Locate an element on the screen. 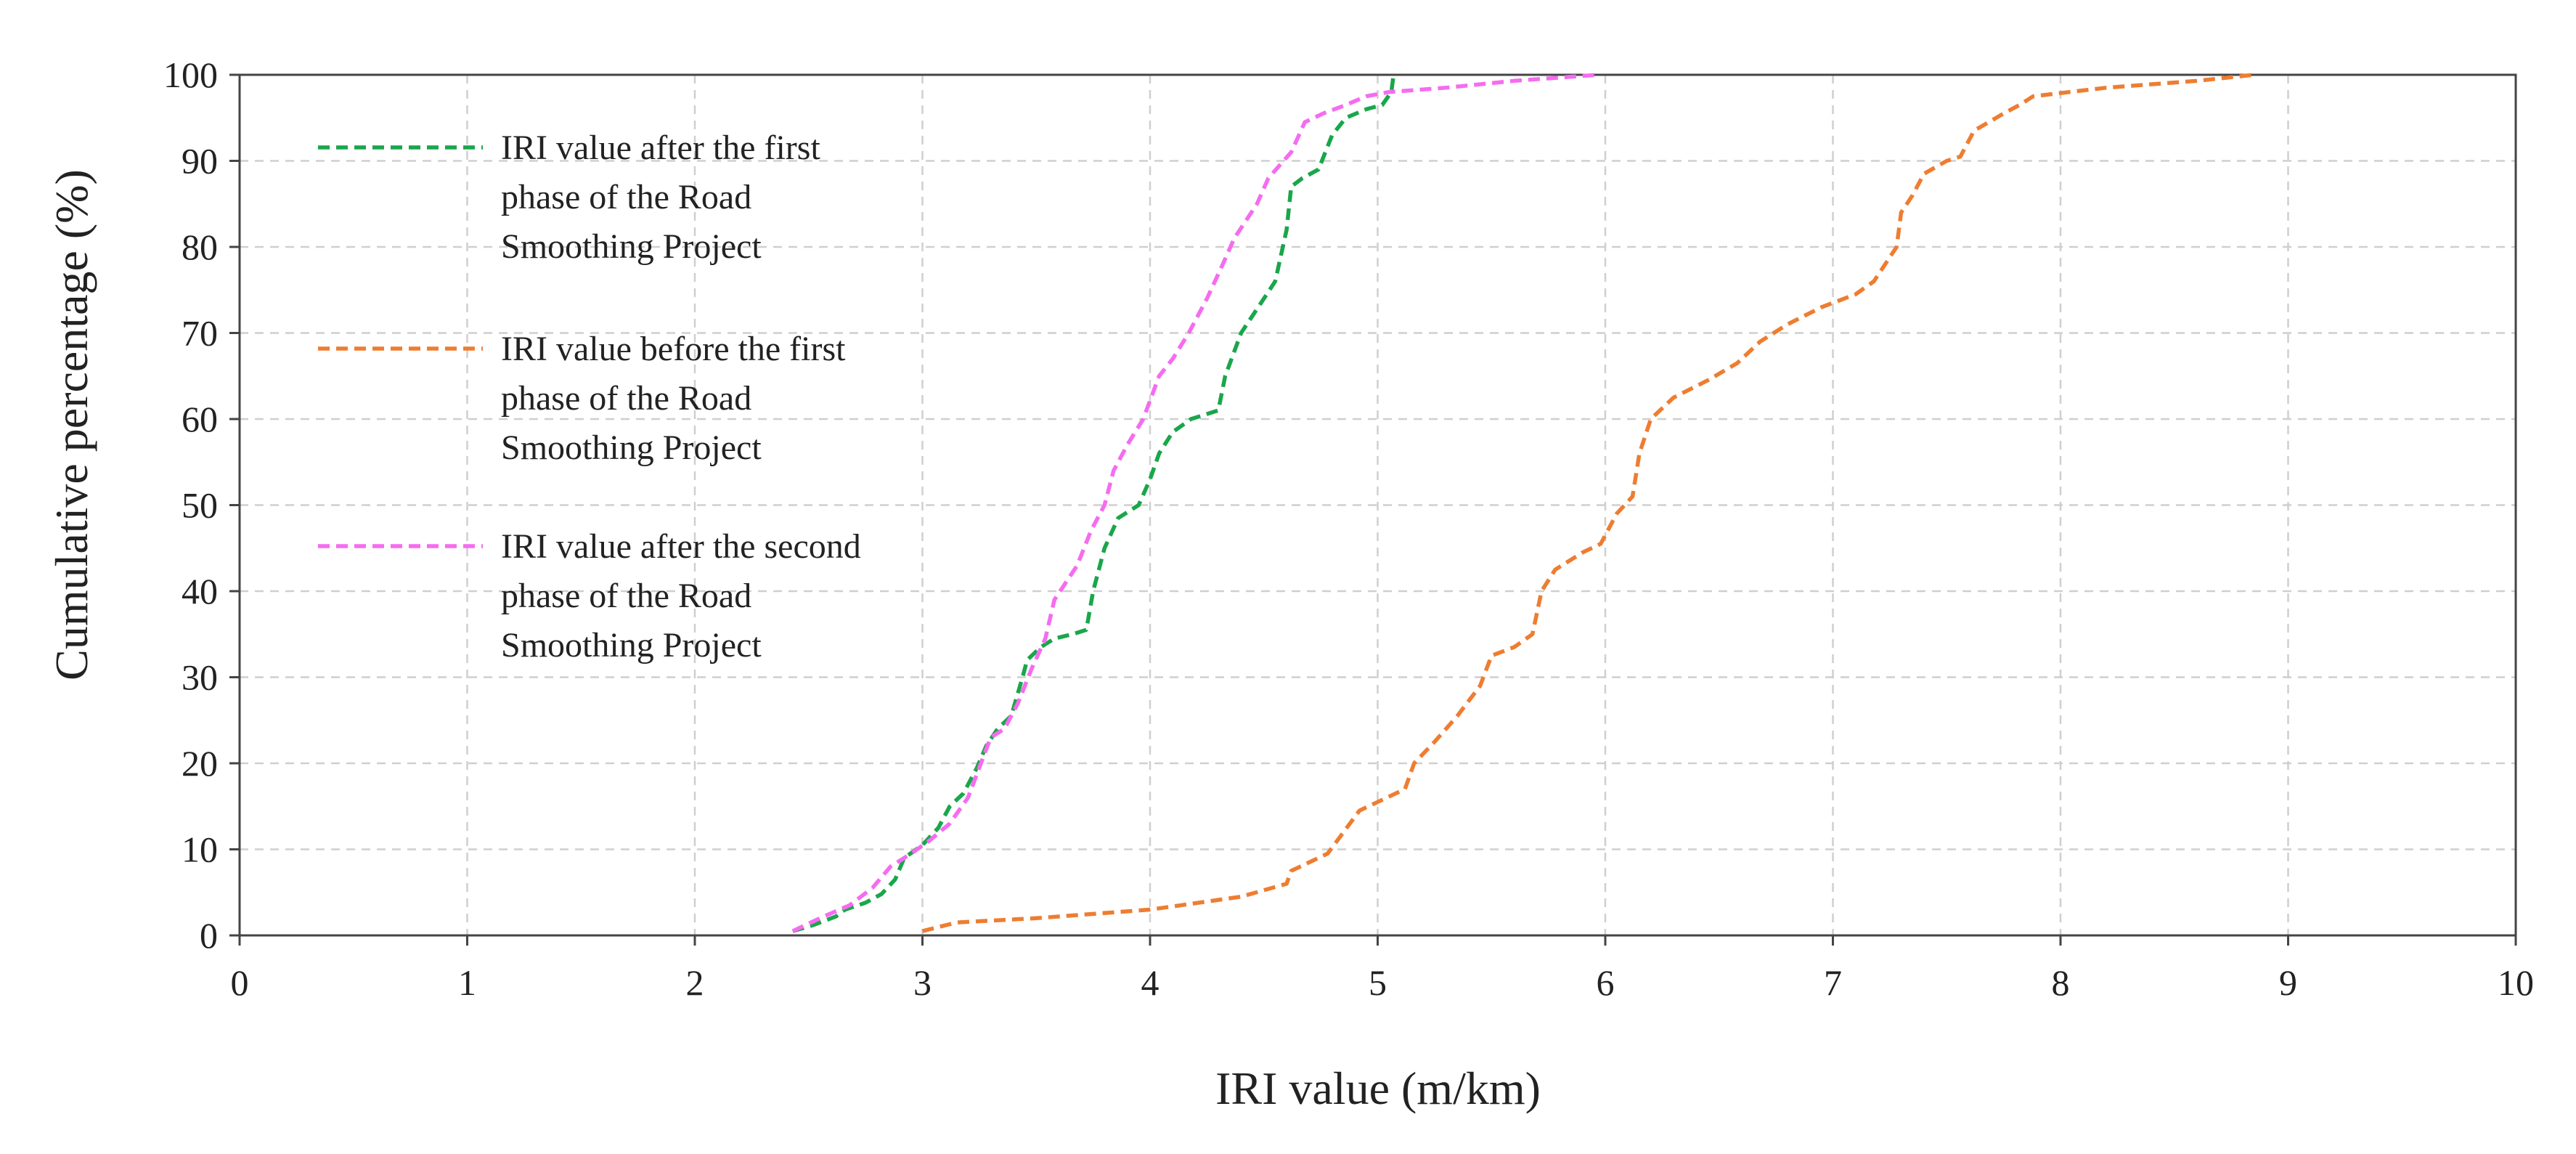  x-tick-label: 3 is located at coordinates (922, 982).